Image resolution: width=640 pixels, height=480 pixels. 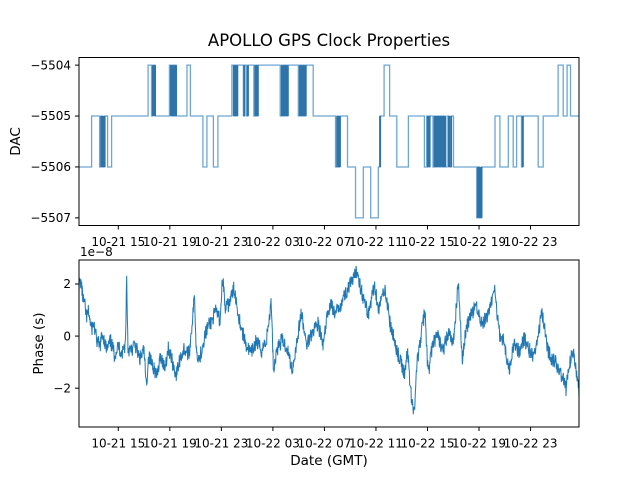 What do you see at coordinates (329, 40) in the screenshot?
I see `chart-title: APOLLO GPS Clock Properties` at bounding box center [329, 40].